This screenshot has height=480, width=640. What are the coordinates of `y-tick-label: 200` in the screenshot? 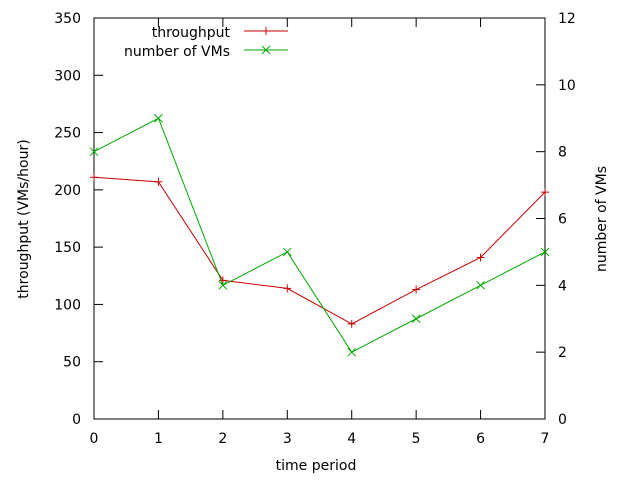 It's located at (67, 191).